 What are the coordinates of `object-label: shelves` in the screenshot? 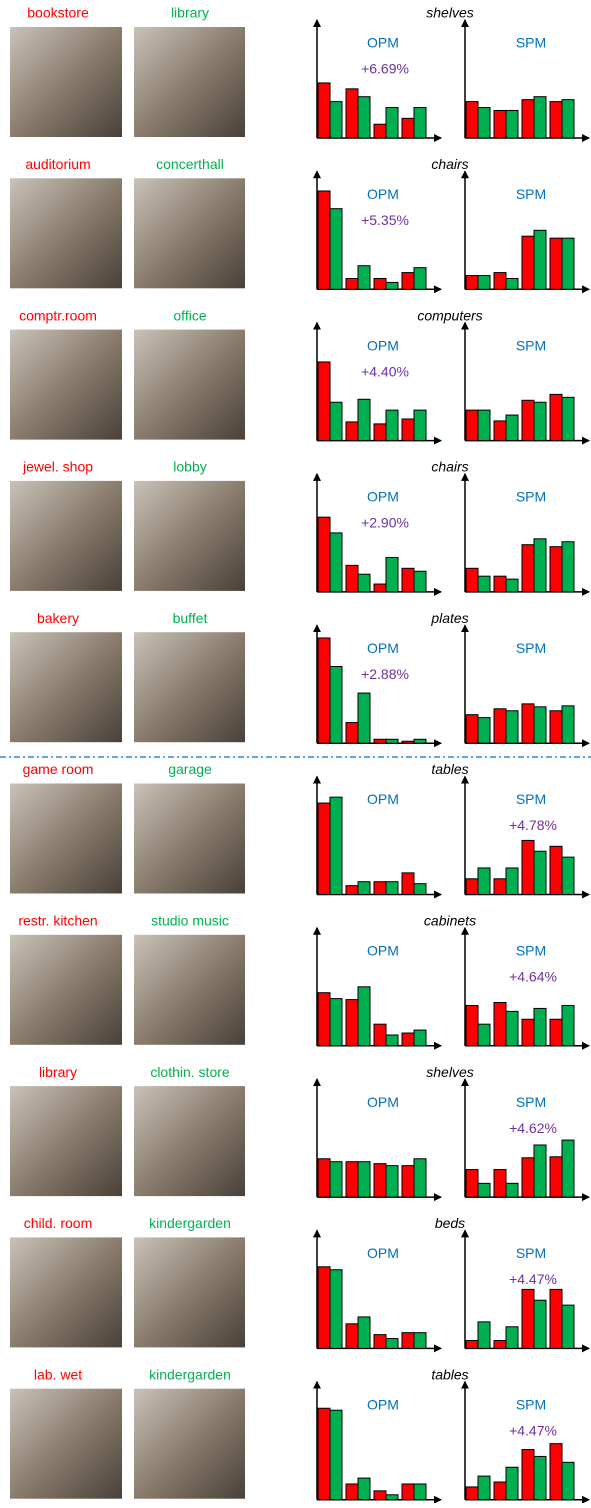 It's located at (449, 1072).